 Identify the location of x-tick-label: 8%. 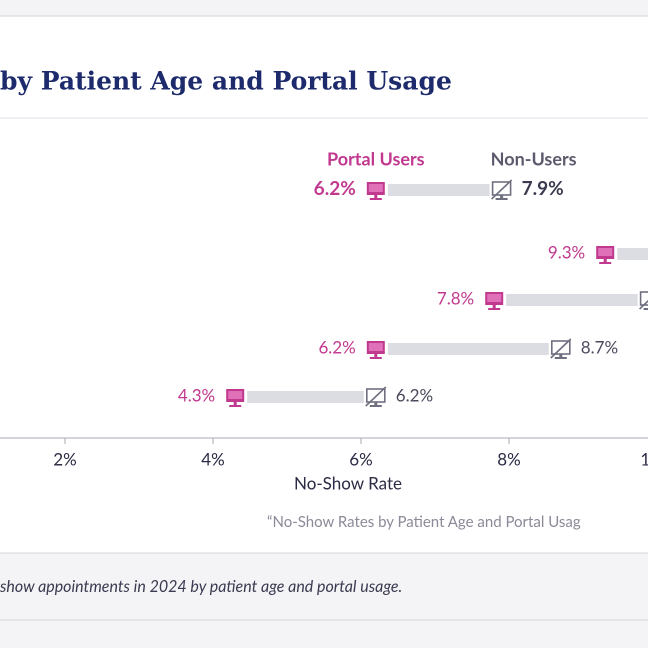
(509, 458).